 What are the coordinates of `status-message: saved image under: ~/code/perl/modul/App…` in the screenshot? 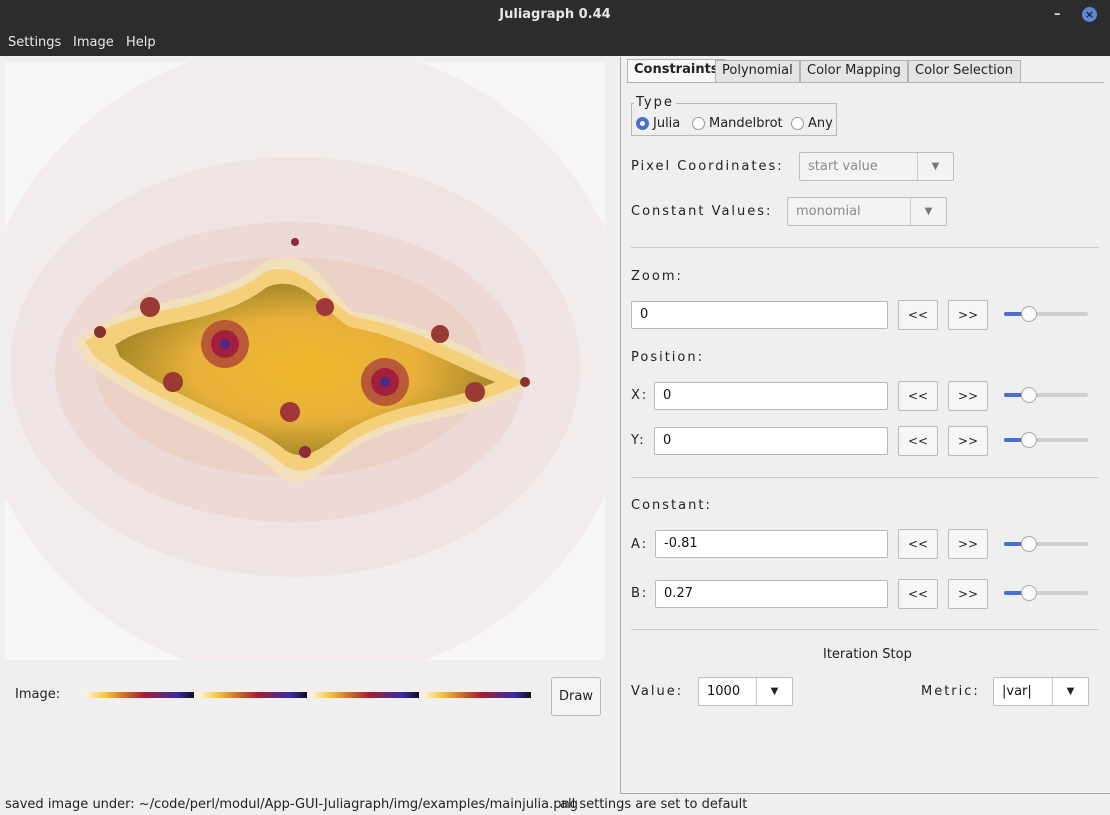 It's located at (291, 804).